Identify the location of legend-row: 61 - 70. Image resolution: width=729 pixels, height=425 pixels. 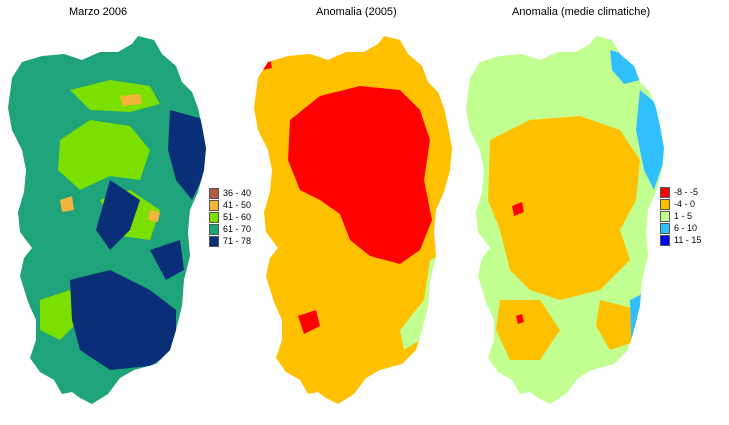
(230, 229).